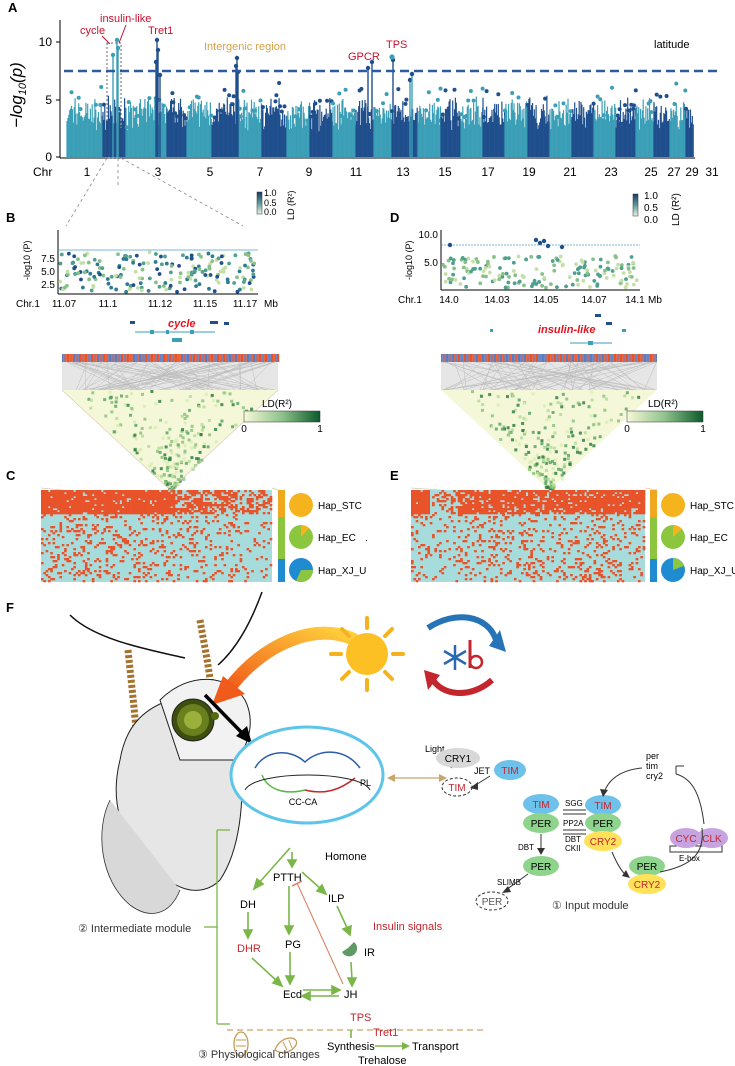  Describe the element at coordinates (401, 172) in the screenshot. I see `panel-a-xticks: 1 3 5 7 9 11 13 15 17 19 21 23 25 27 29 31` at that location.